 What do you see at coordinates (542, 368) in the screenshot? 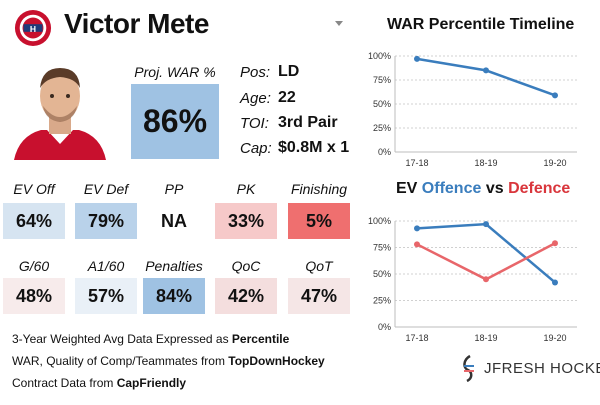
I see `brand-text: JFRESH HOCKEY` at bounding box center [542, 368].